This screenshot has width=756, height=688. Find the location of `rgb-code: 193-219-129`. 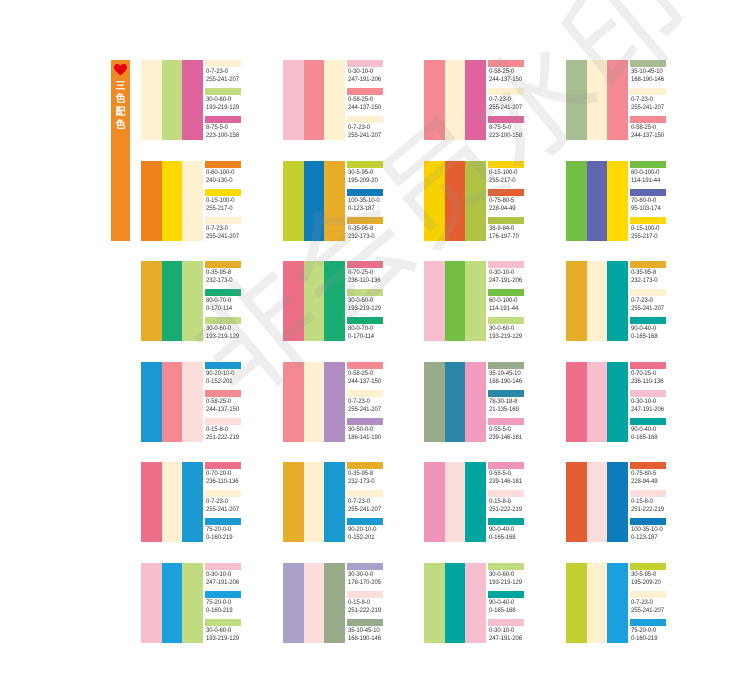

rgb-code: 193-219-129 is located at coordinates (505, 582).